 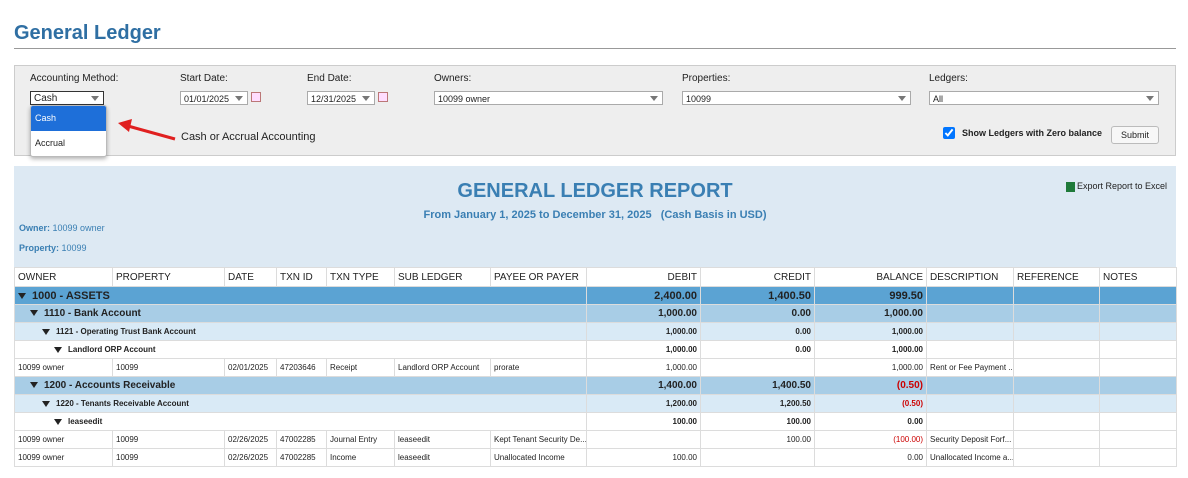 I want to click on cell: 02/26/2025, so click(x=250, y=439).